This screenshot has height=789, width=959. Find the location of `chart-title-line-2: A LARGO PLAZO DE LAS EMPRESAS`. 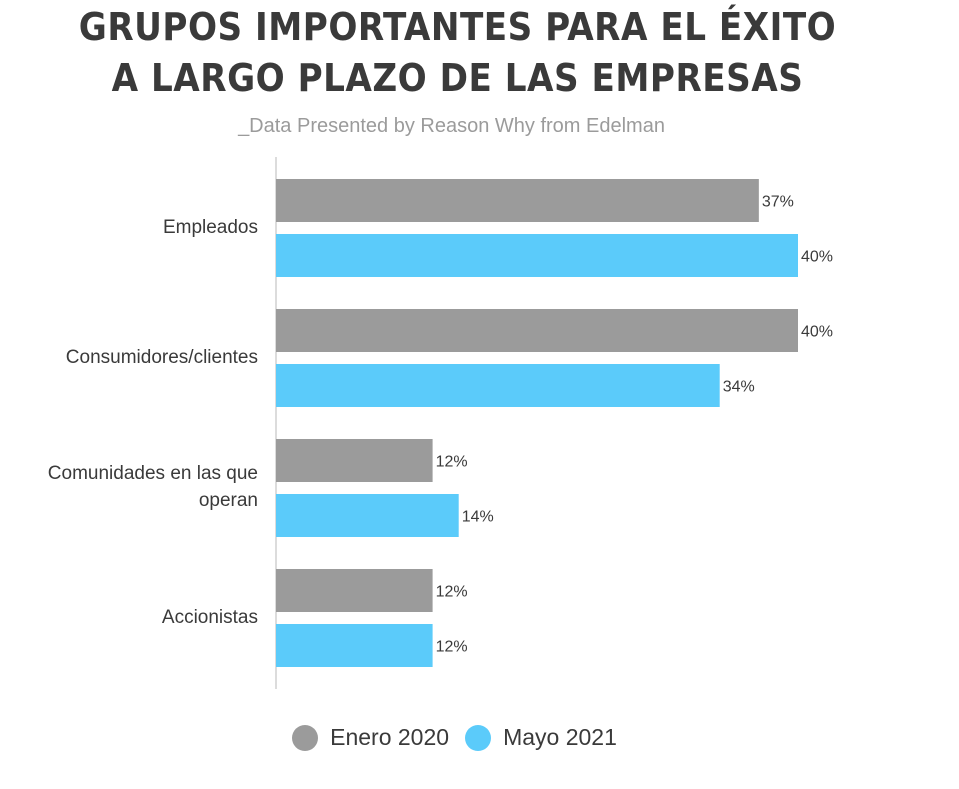

chart-title-line-2: A LARGO PLAZO DE LAS EMPRESAS is located at coordinates (457, 78).